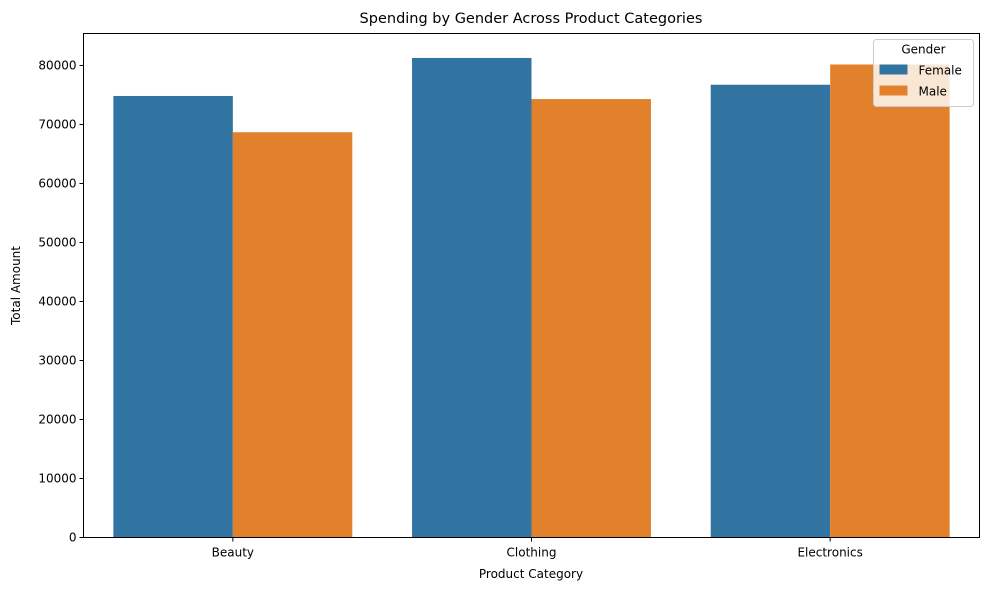  Describe the element at coordinates (57, 419) in the screenshot. I see `y-tick-label: 20000` at that location.